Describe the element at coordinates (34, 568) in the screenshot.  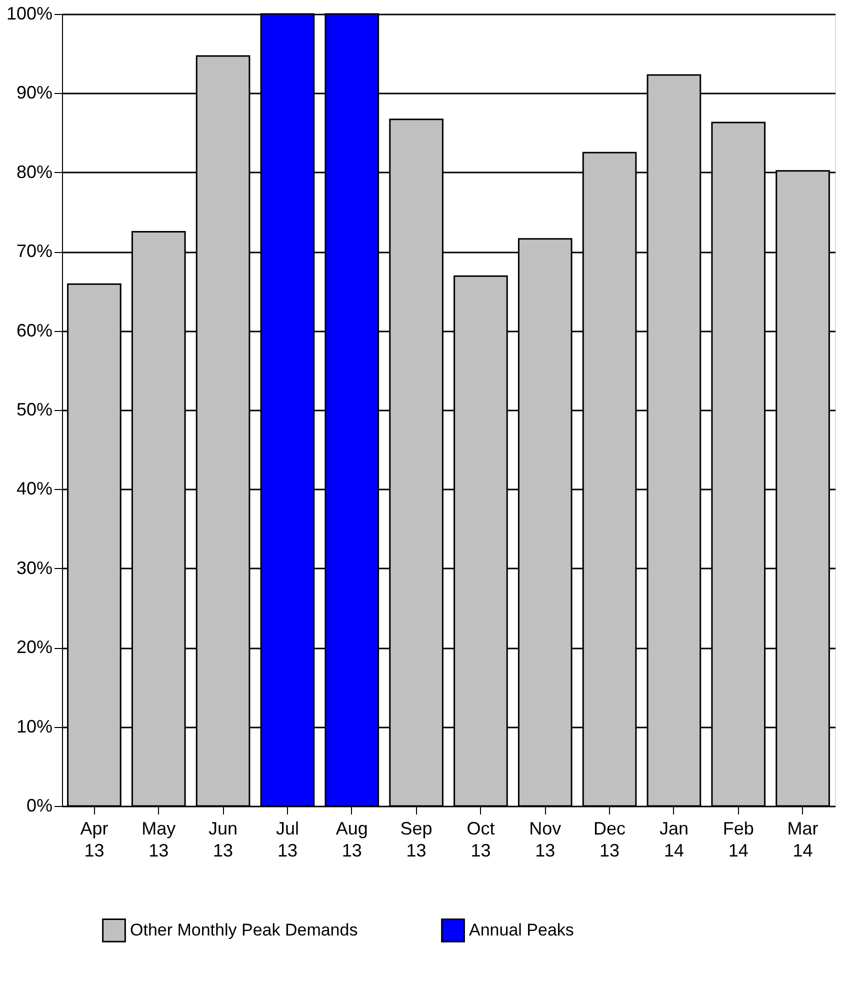
I see `y-tick-label: 30%` at that location.